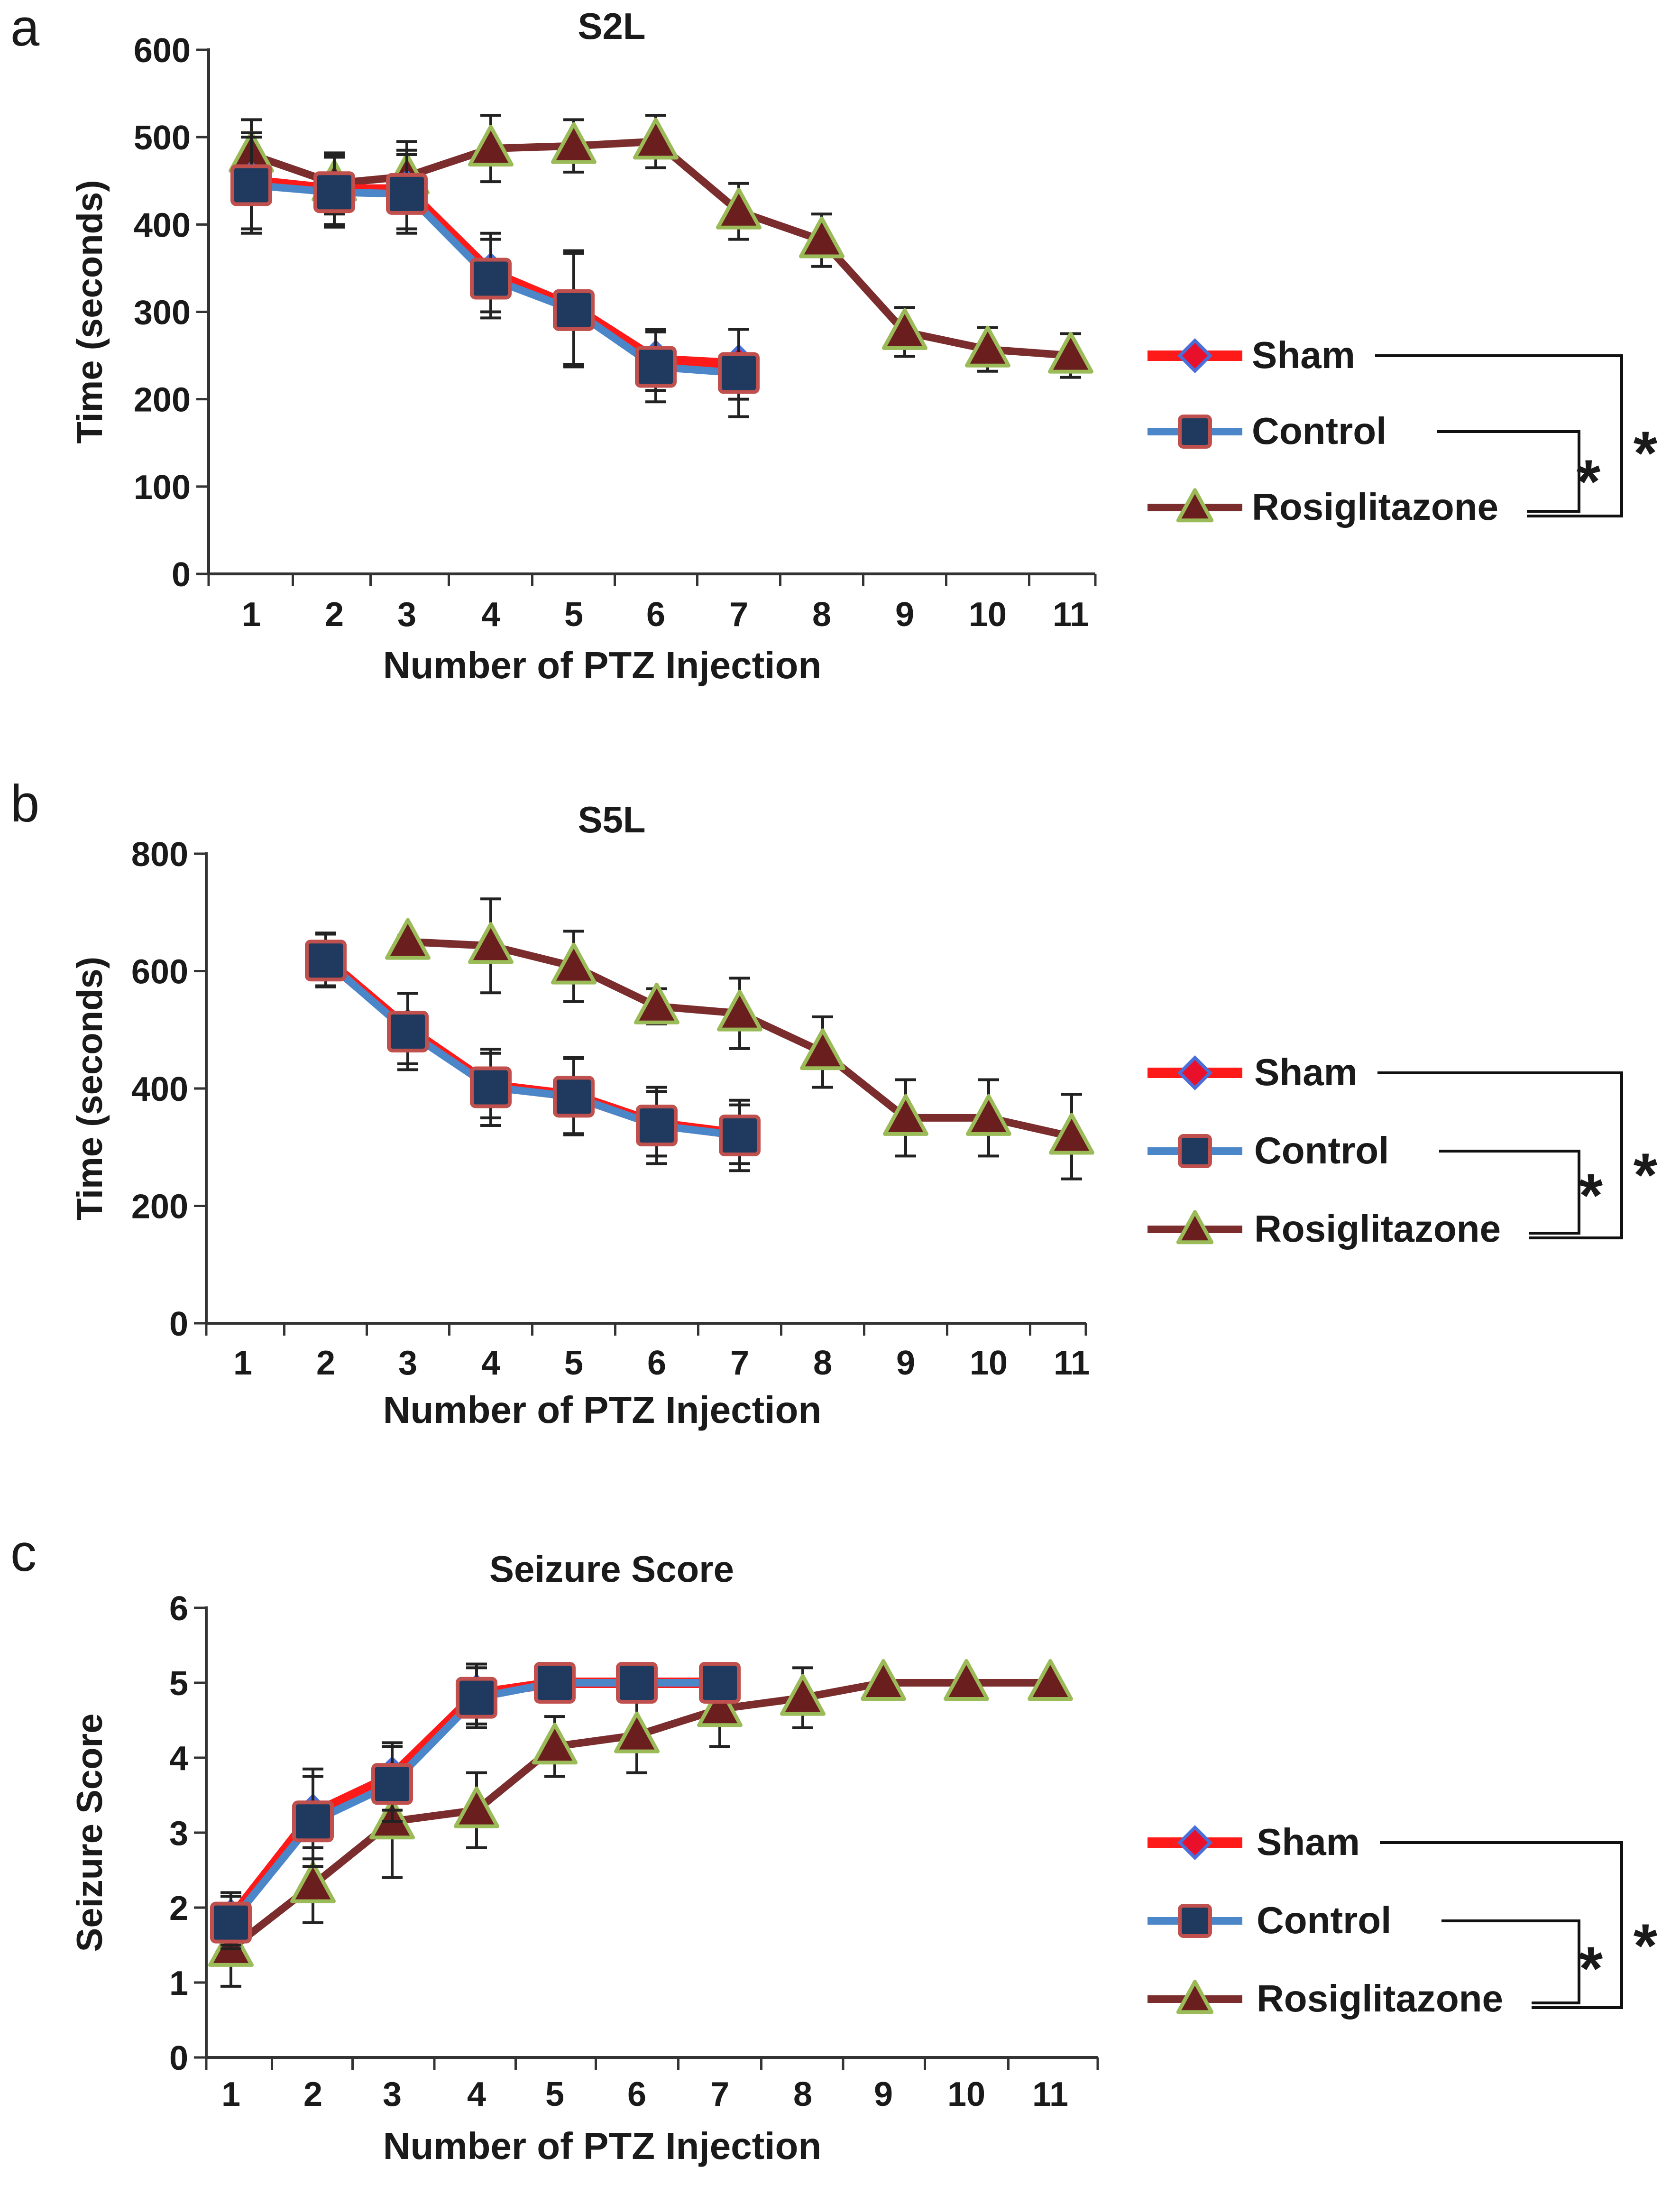  Describe the element at coordinates (178, 1983) in the screenshot. I see `y-tick-label: 1` at that location.